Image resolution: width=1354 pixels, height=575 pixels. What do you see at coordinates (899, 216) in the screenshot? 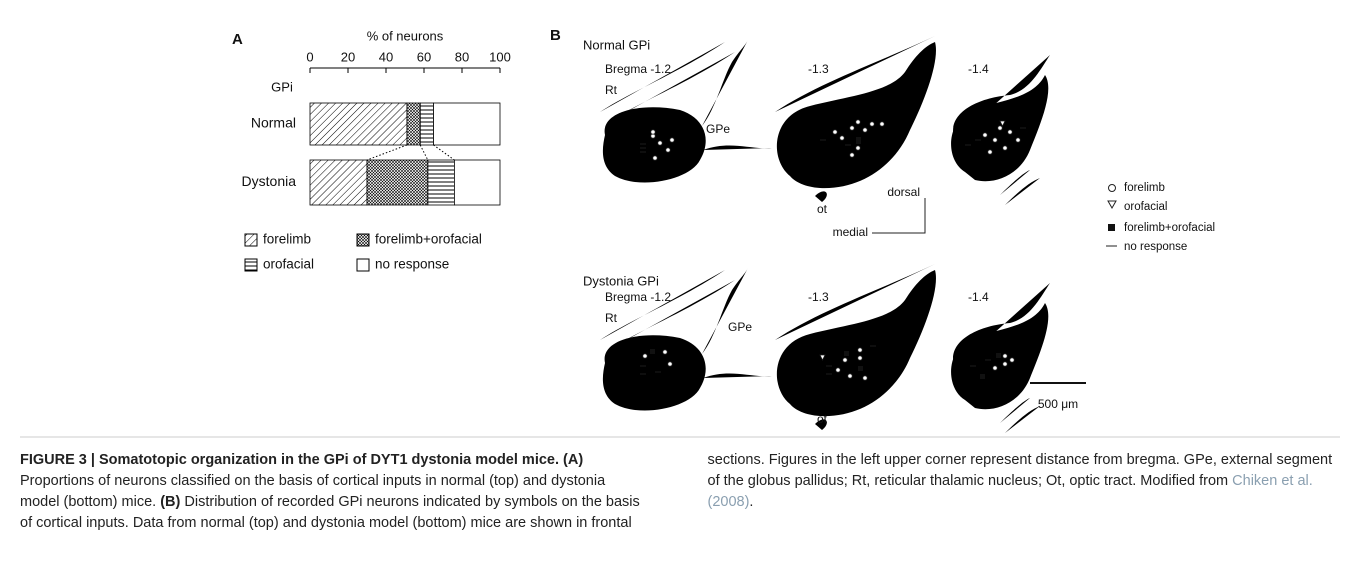
I see `orientation-axes` at bounding box center [899, 216].